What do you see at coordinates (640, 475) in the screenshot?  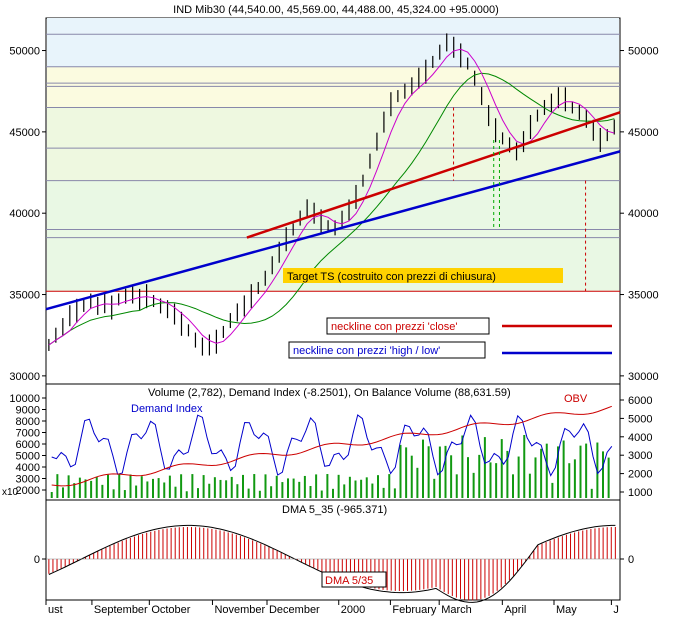 I see `ind-tick-label-right-4: 2000` at bounding box center [640, 475].